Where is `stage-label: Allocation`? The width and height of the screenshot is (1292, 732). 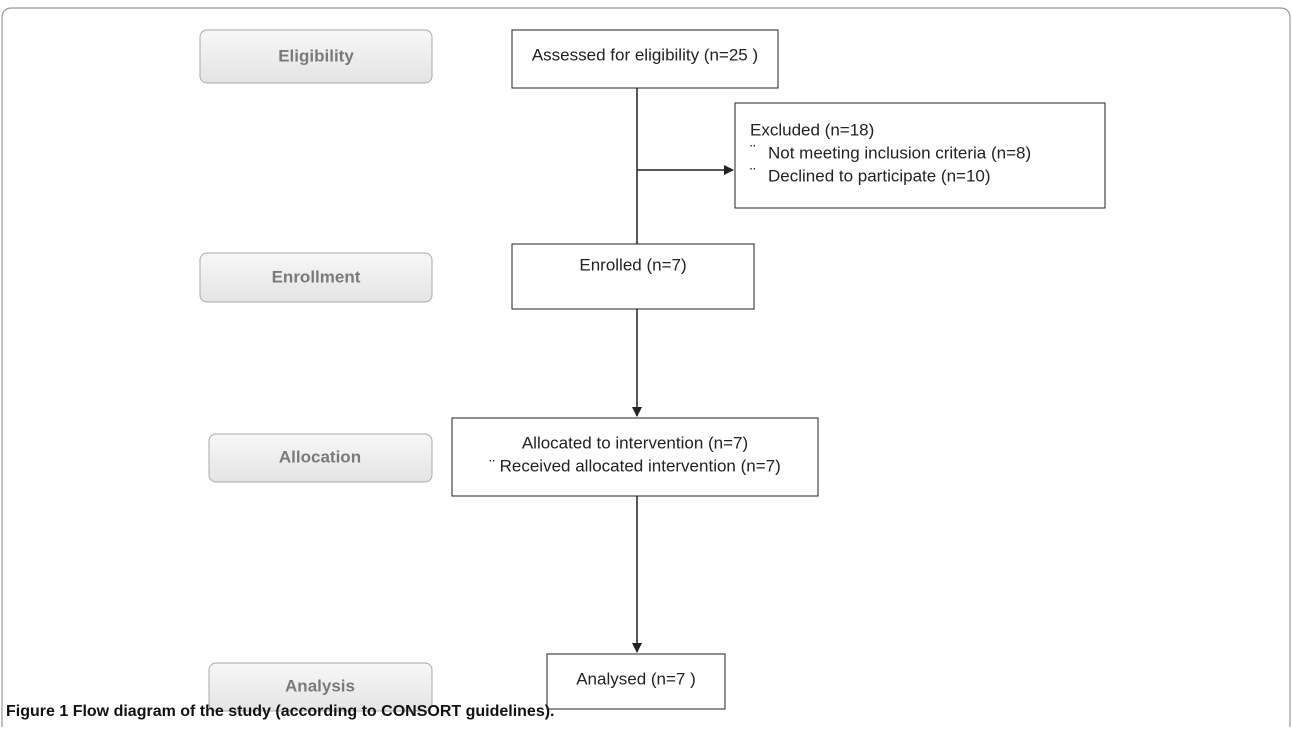
stage-label: Allocation is located at coordinates (320, 456).